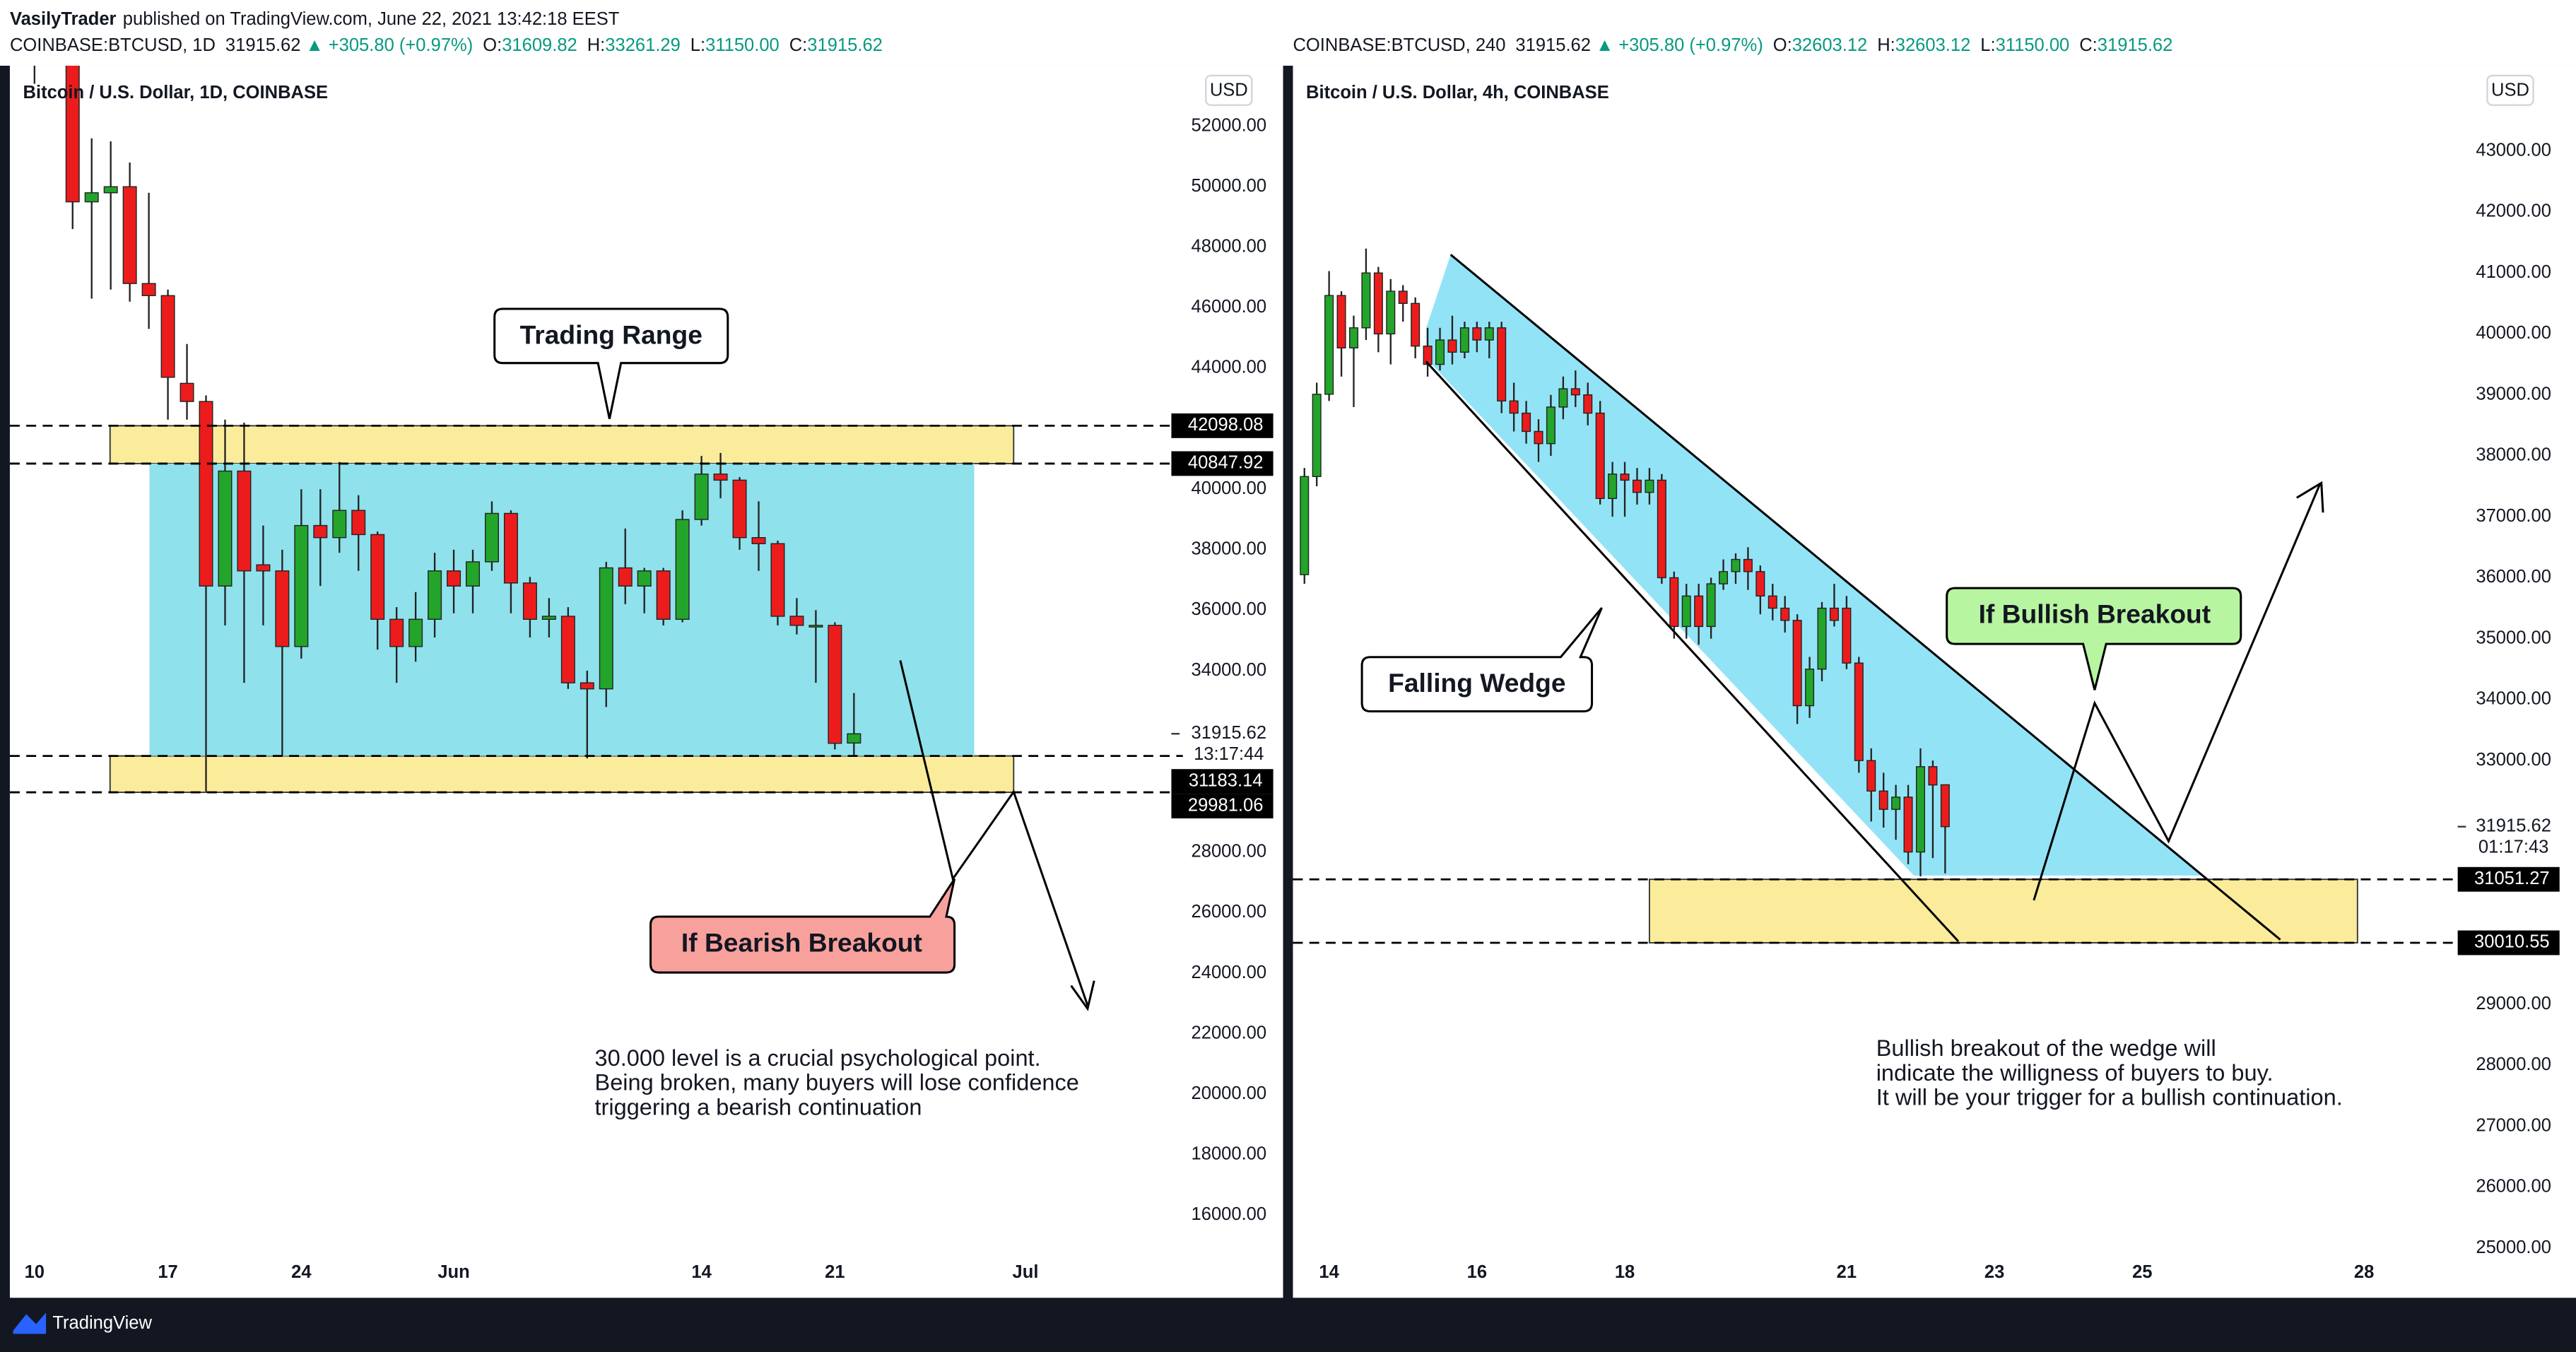 The width and height of the screenshot is (2576, 1352). I want to click on currency: USD, so click(1229, 90).